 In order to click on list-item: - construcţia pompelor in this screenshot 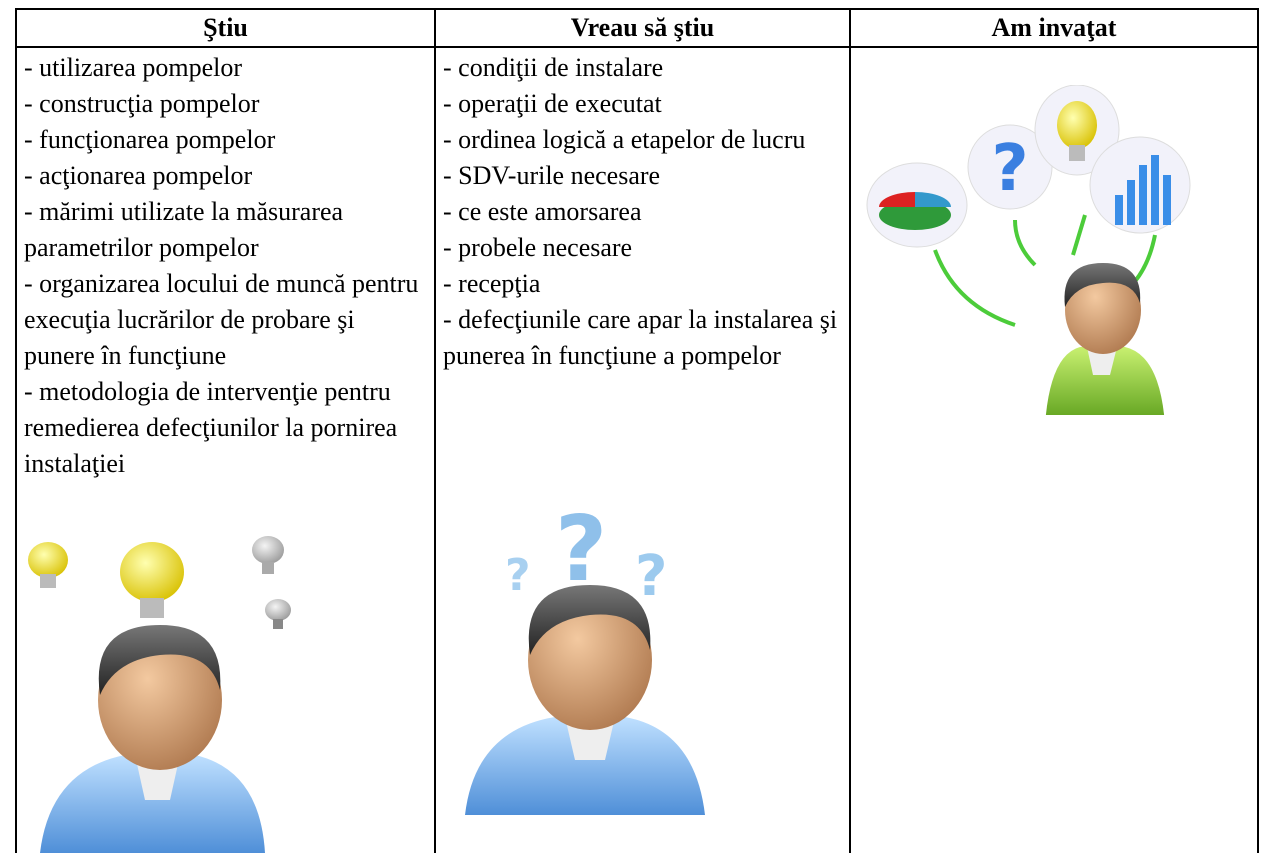, I will do `click(142, 103)`.